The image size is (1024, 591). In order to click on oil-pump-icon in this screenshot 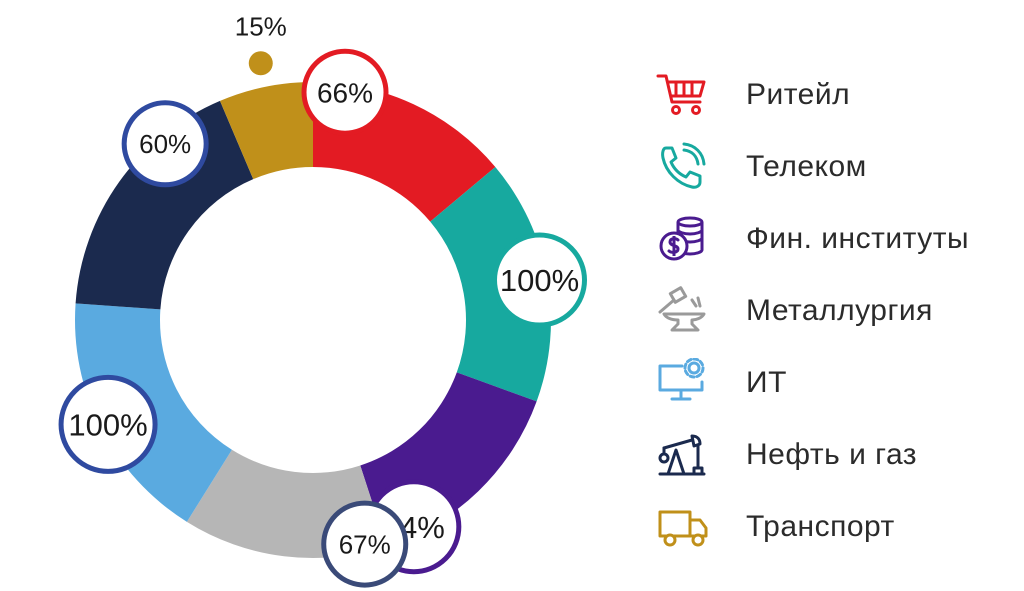, I will do `click(682, 455)`.